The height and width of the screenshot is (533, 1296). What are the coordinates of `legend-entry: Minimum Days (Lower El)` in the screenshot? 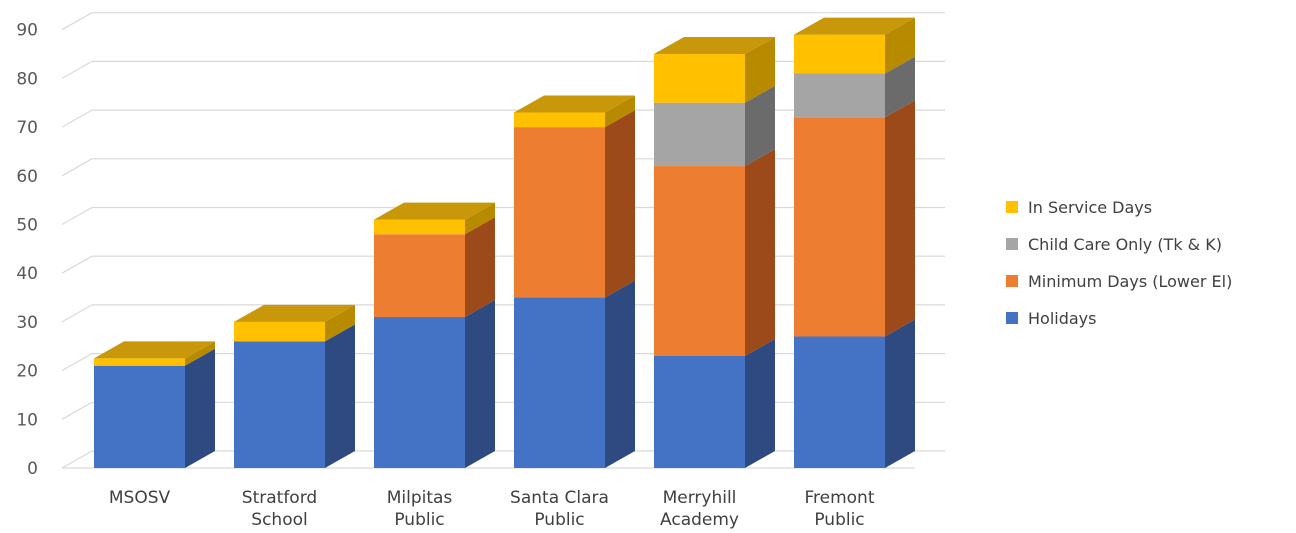 It's located at (1119, 281).